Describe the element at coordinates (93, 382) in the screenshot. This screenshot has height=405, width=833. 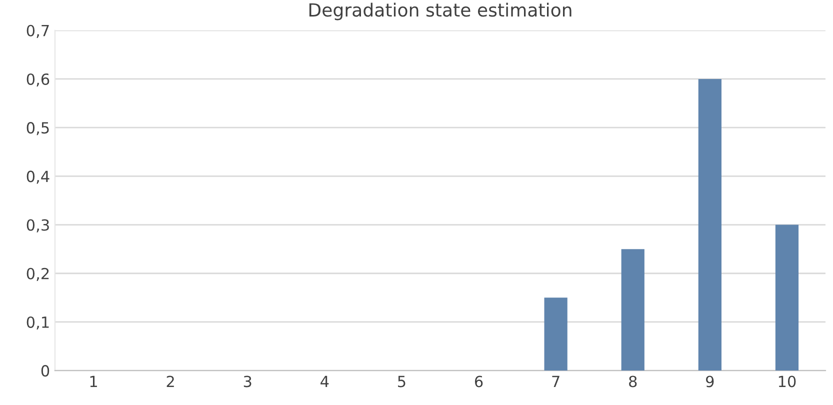
I see `x-tick-label: 1` at that location.